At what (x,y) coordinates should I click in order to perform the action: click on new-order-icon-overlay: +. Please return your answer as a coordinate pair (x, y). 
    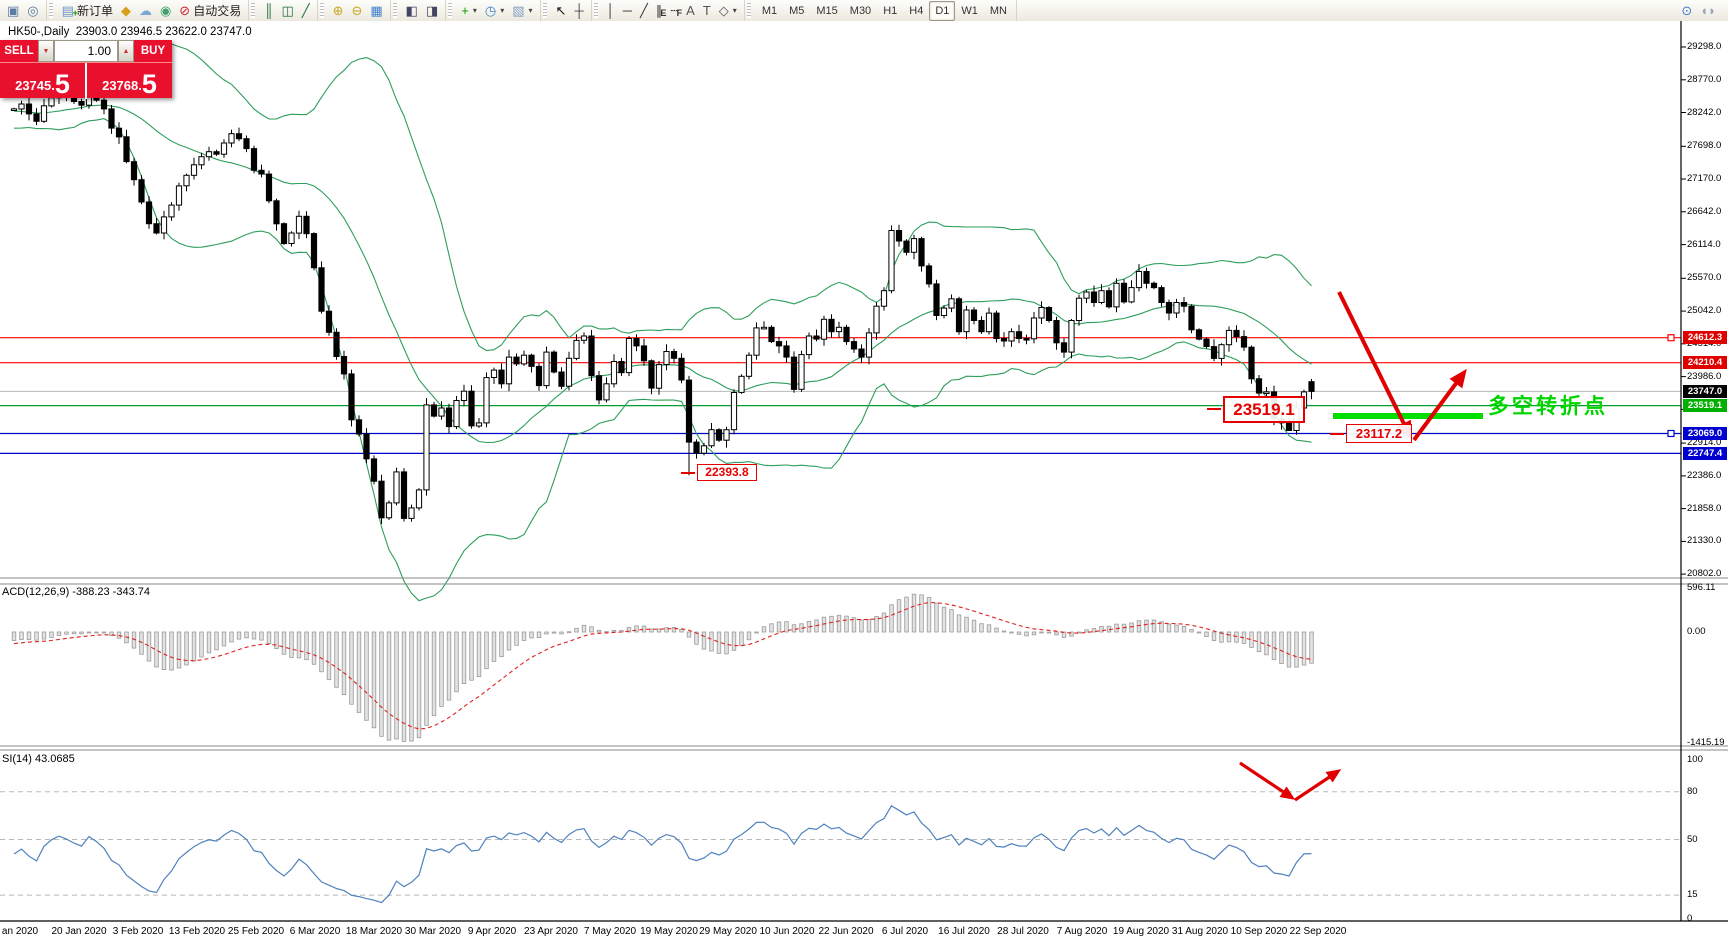
    Looking at the image, I should click on (75, 13).